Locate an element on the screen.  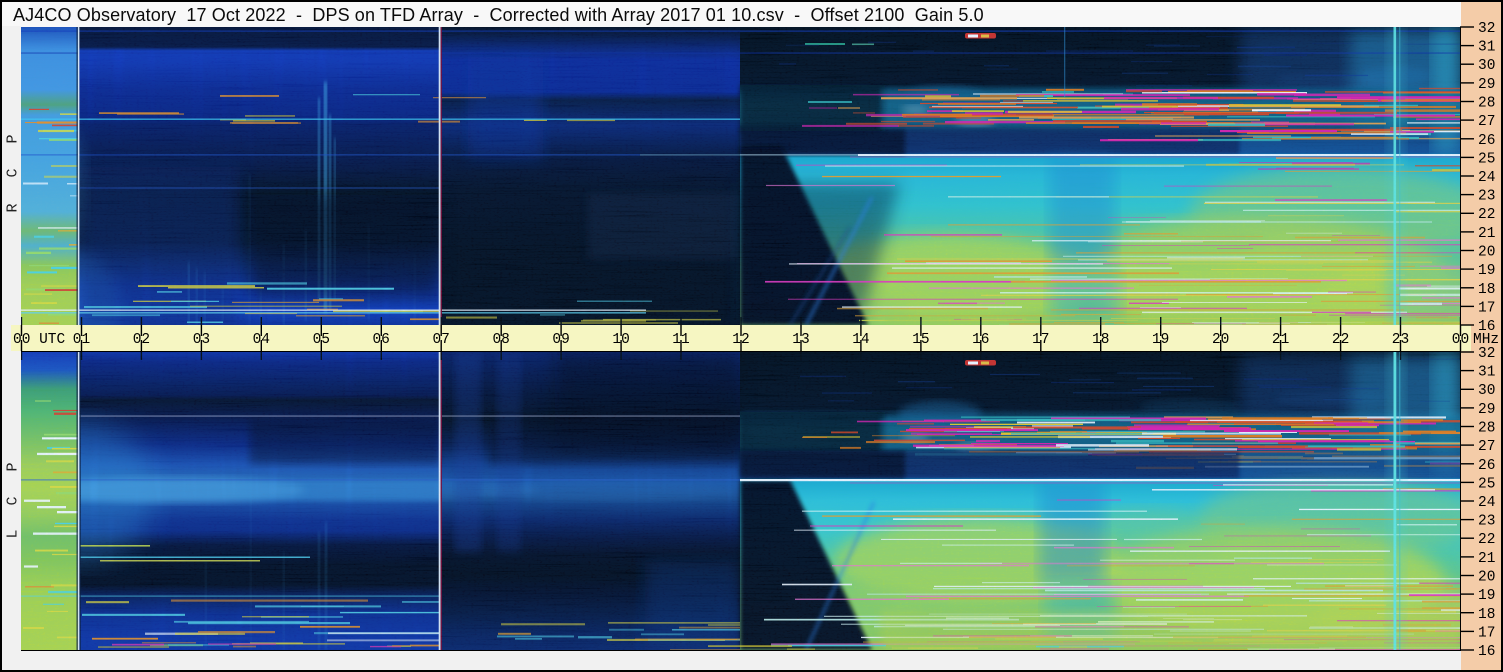
svg-text: 08 is located at coordinates (500, 340).